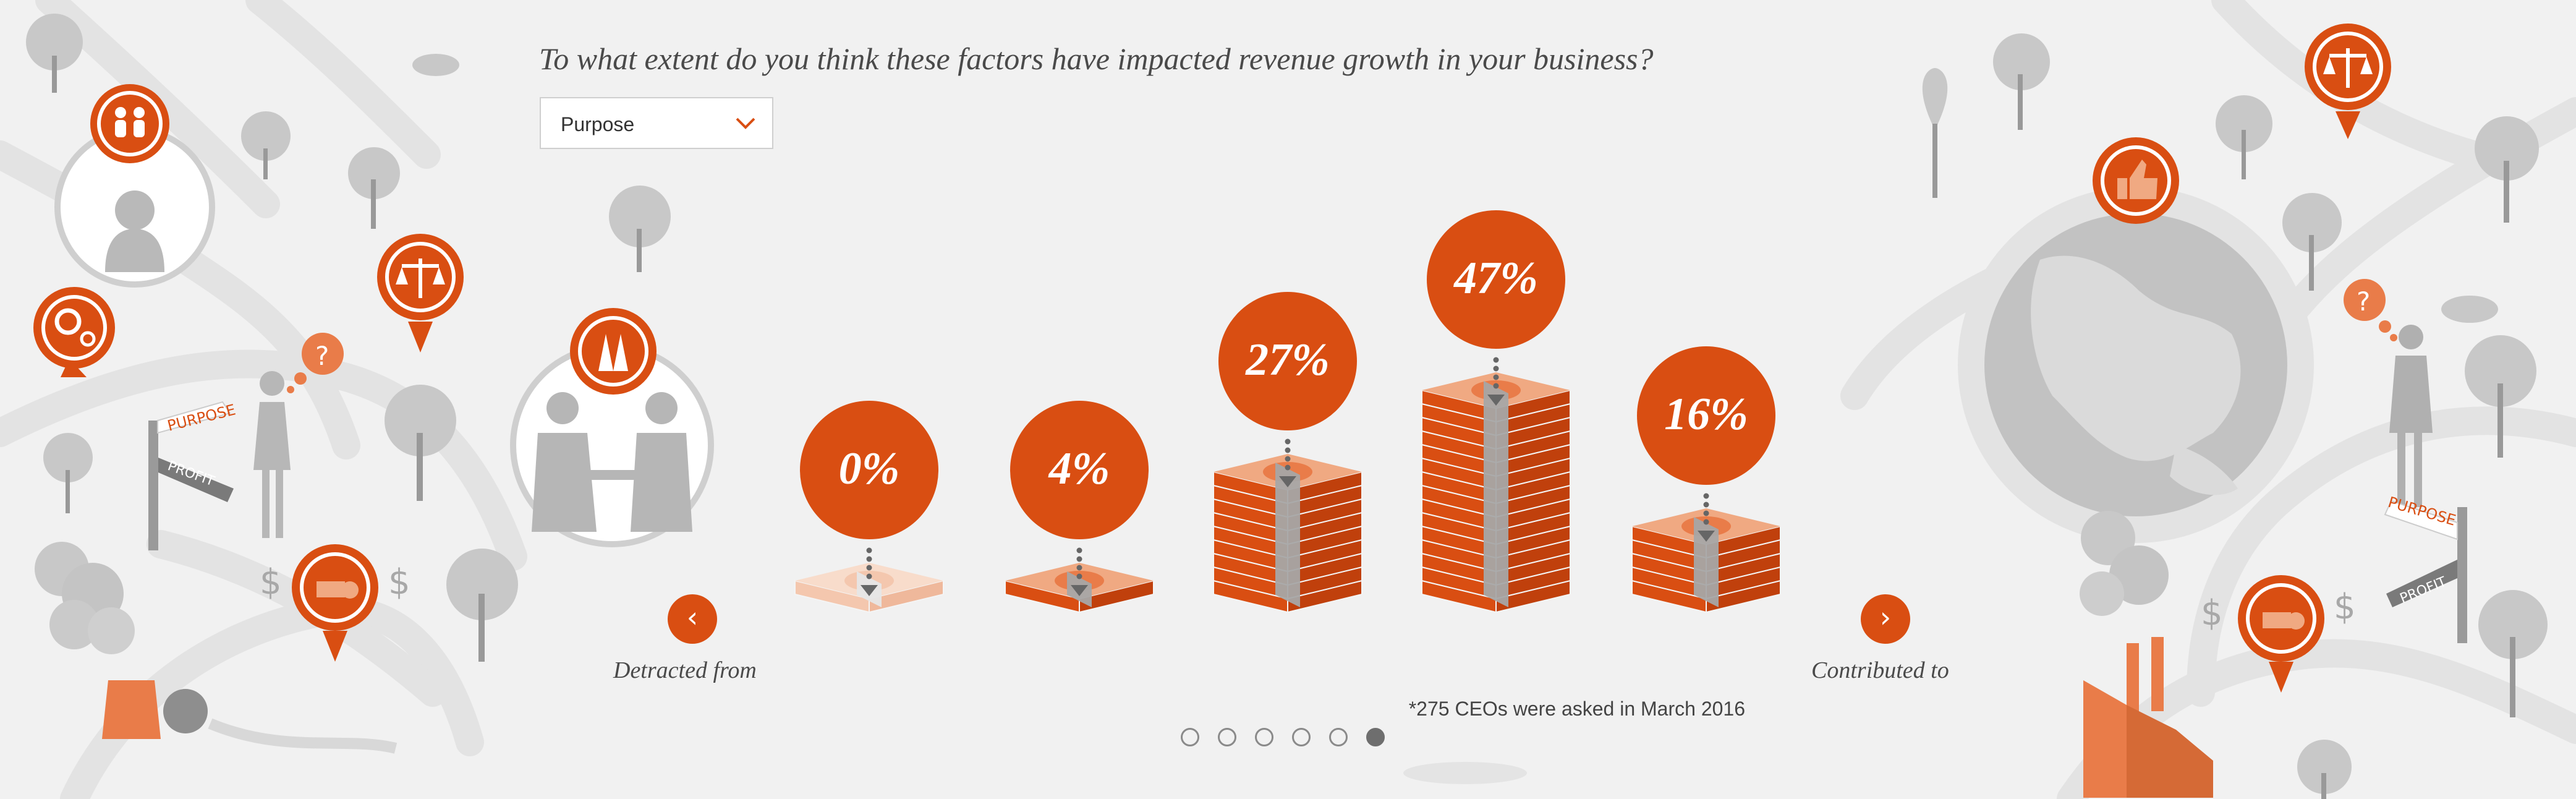 The height and width of the screenshot is (799, 2576). Describe the element at coordinates (2136, 180) in the screenshot. I see `thumbs-up-pin-icon` at that location.